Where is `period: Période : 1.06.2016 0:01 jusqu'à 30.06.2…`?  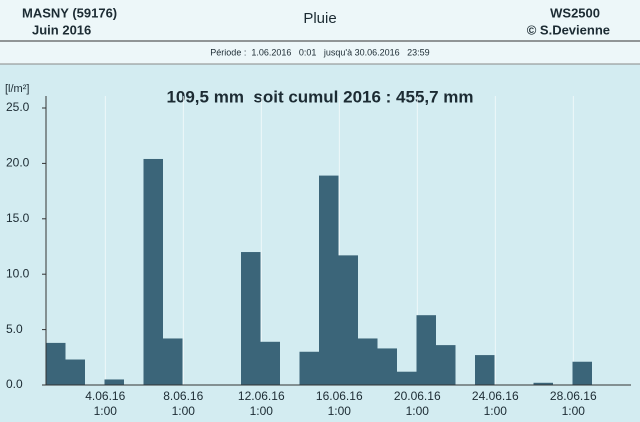 period: Période : 1.06.2016 0:01 jusqu'à 30.06.2… is located at coordinates (319, 52).